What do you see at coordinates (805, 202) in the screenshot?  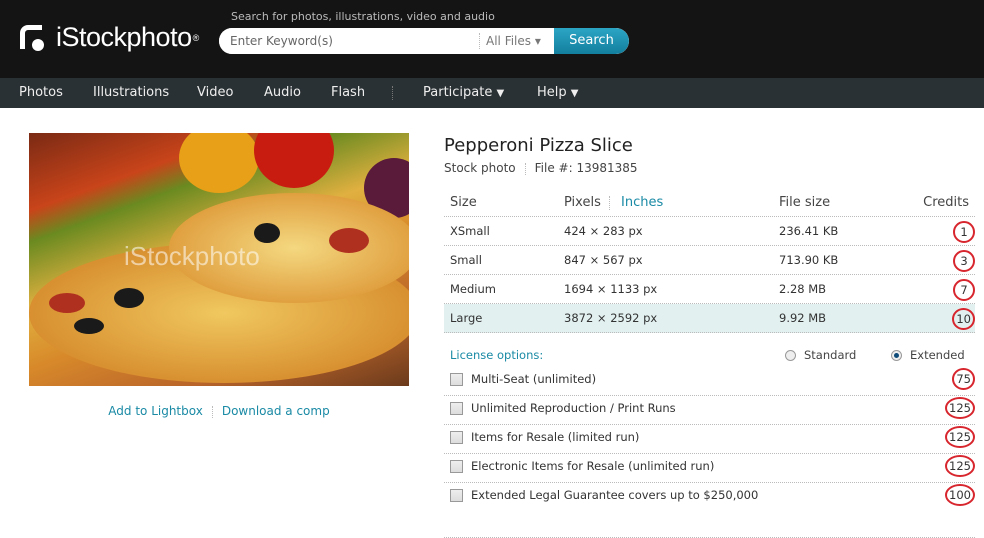 I see `col-filesize: File size` at bounding box center [805, 202].